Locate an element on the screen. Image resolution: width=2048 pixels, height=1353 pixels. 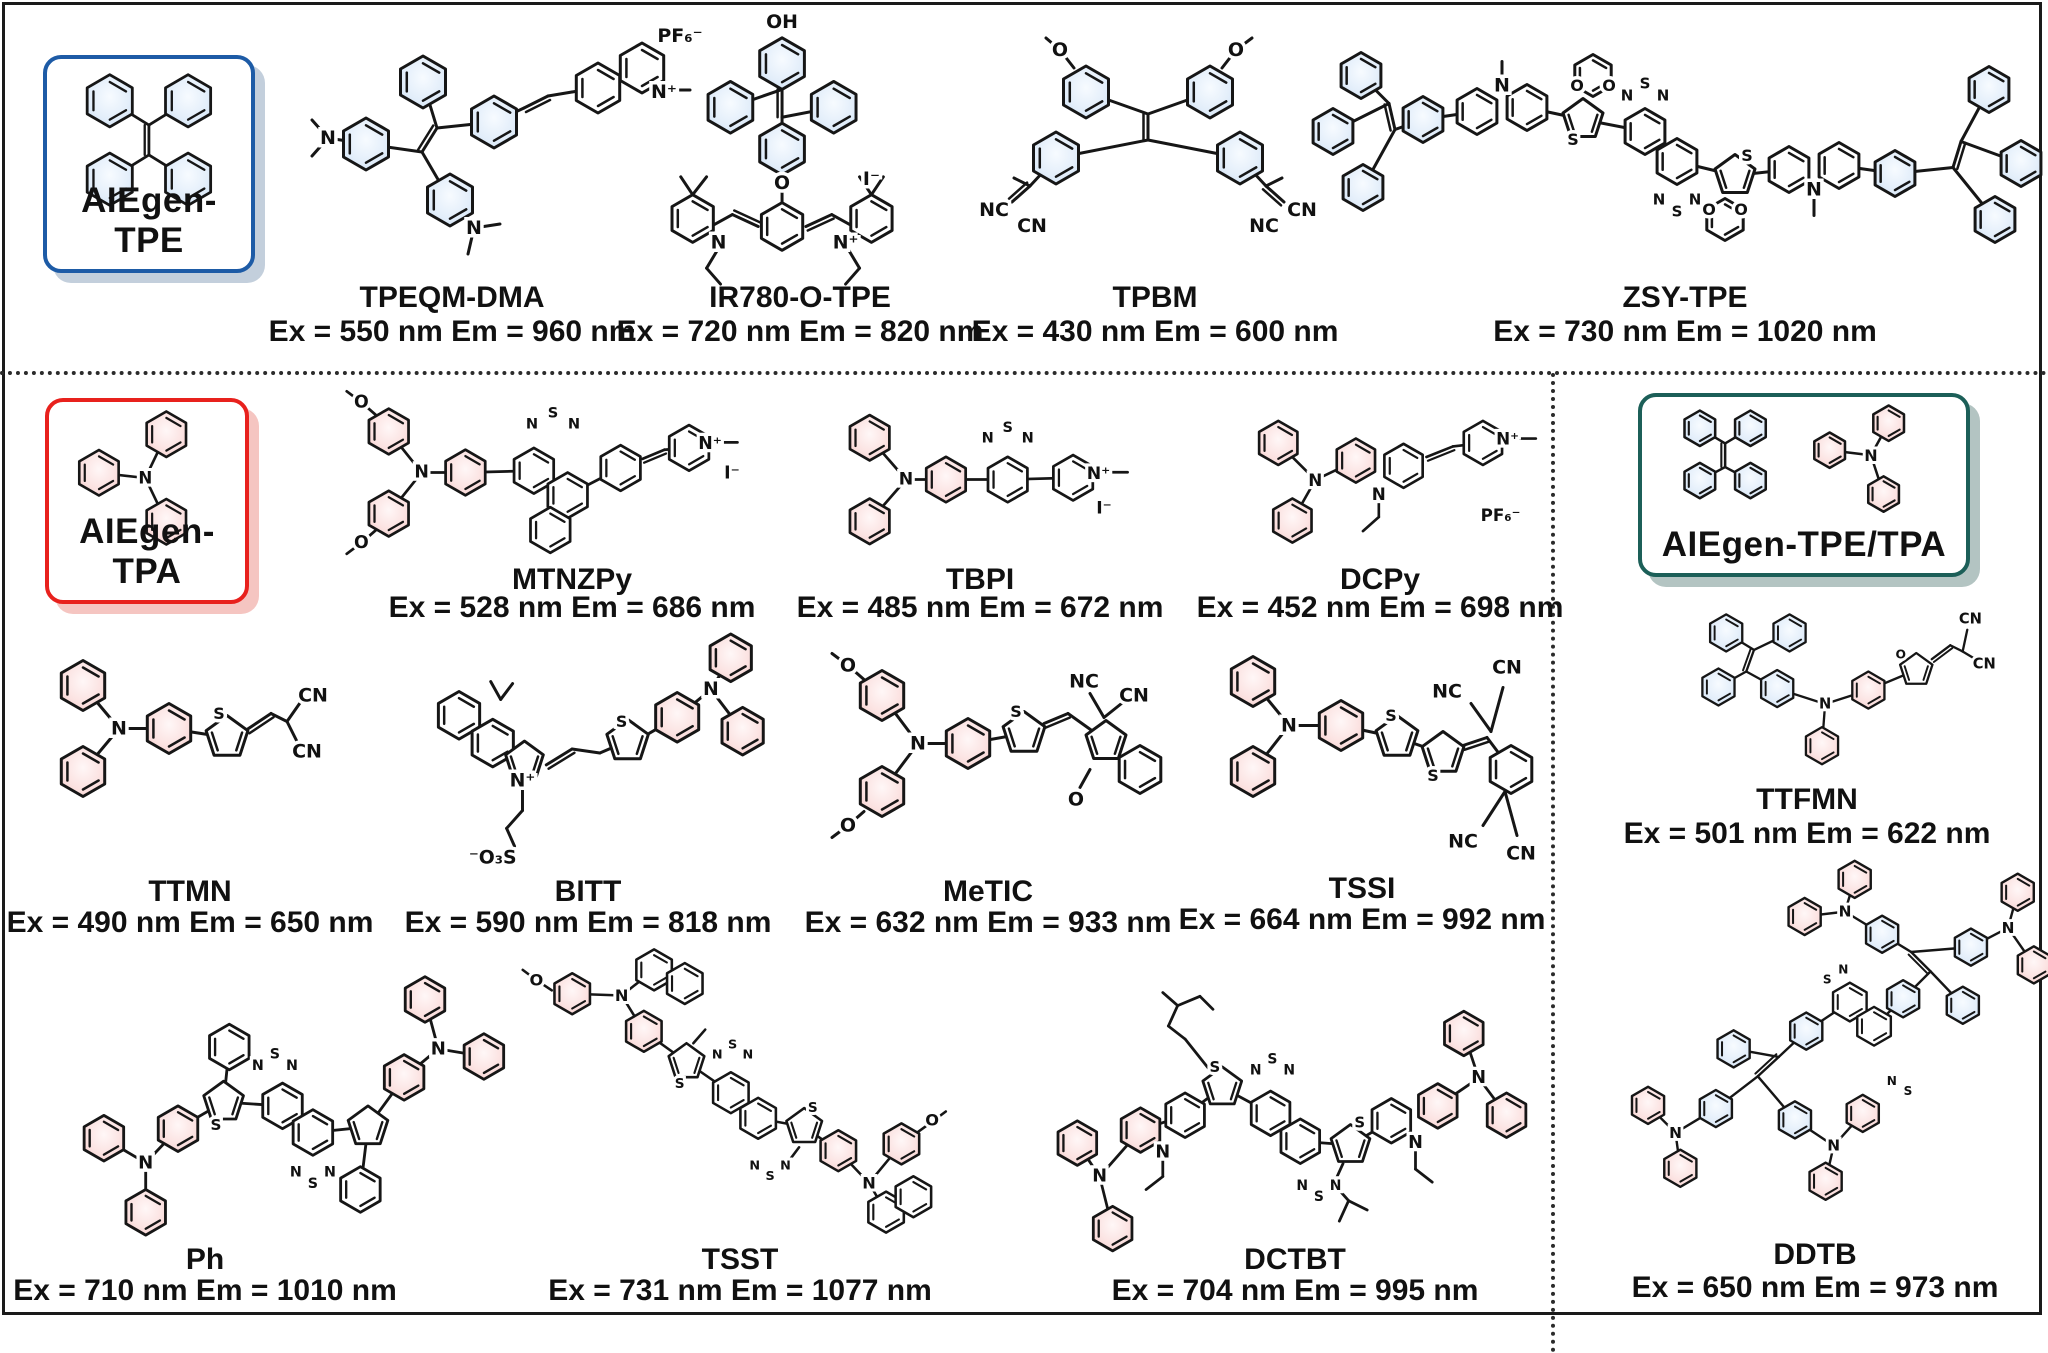
molecule-structure-ttmn: N S CN CN is located at coordinates (195, 728).